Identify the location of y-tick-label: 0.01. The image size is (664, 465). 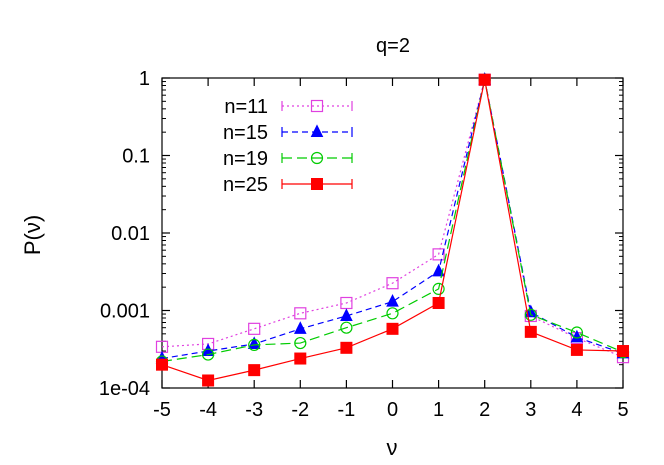
(130, 234).